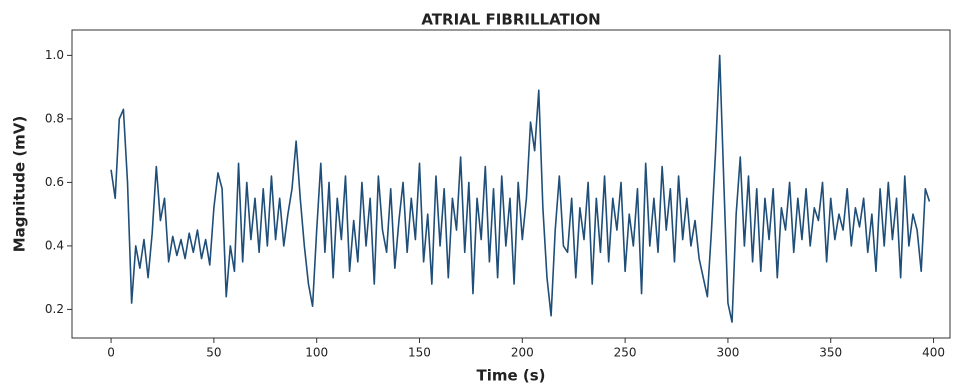 The image size is (964, 388). Describe the element at coordinates (419, 353) in the screenshot. I see `x-tick-label: 150` at that location.